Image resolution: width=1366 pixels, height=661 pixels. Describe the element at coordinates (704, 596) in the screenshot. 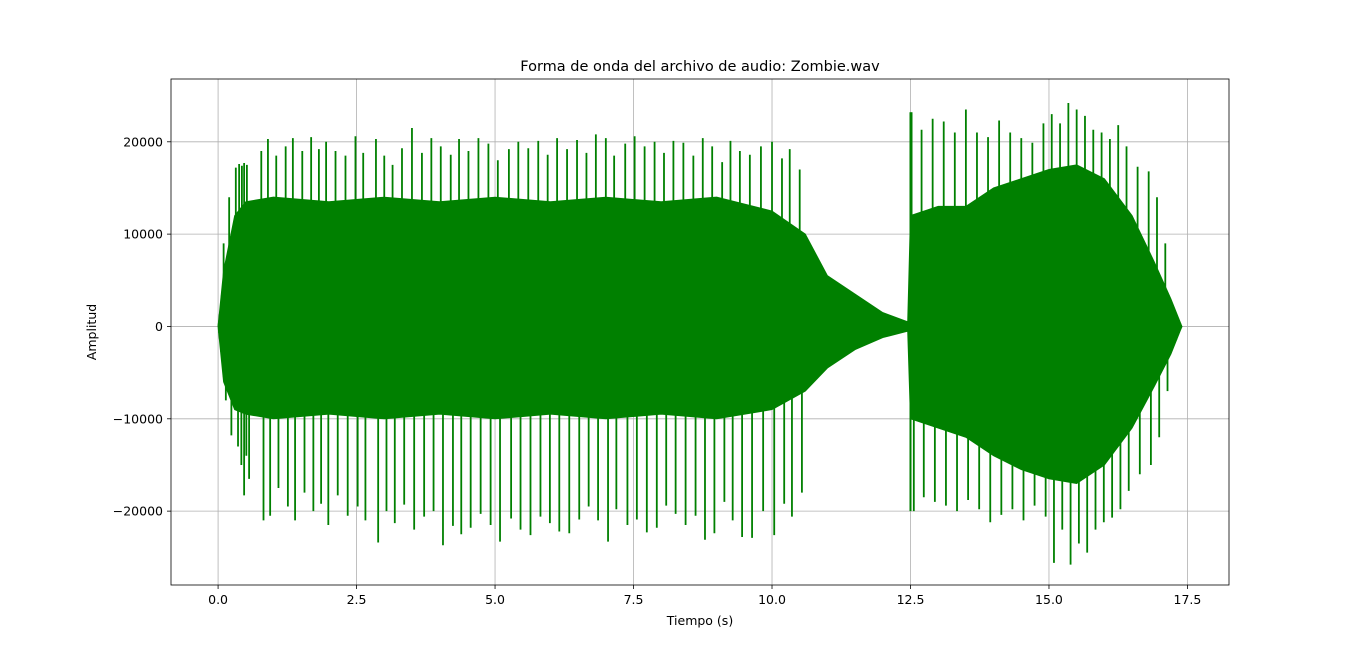

I see `x-axis-ticks: 0.0 2.5 5.0 7.5 10.0 12.5 15.0 17.5` at that location.